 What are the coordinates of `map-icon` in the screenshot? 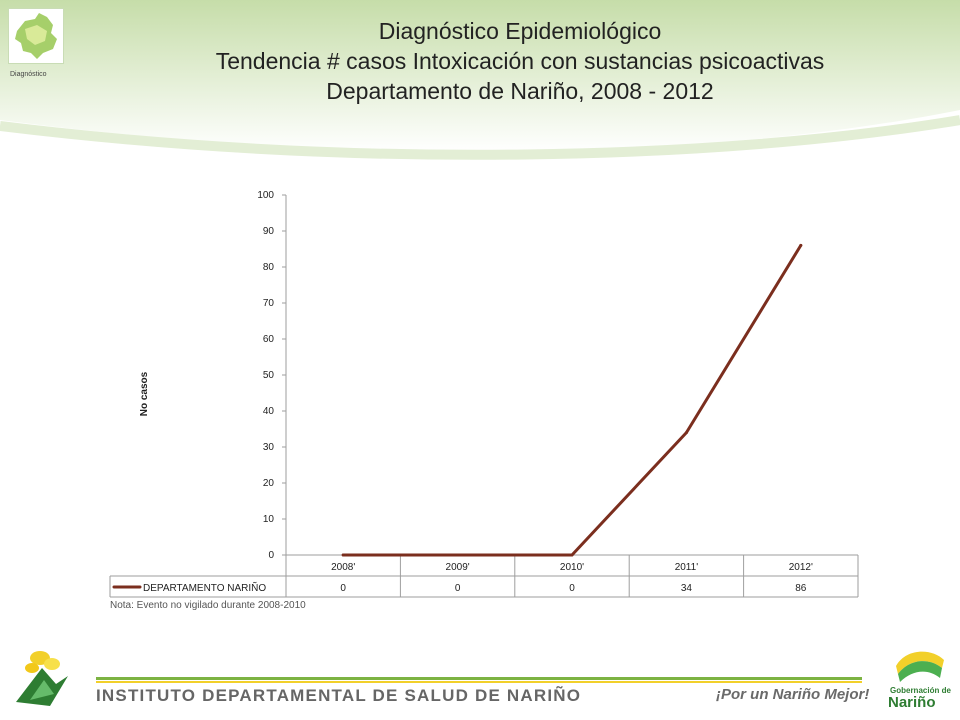 It's located at (36, 36).